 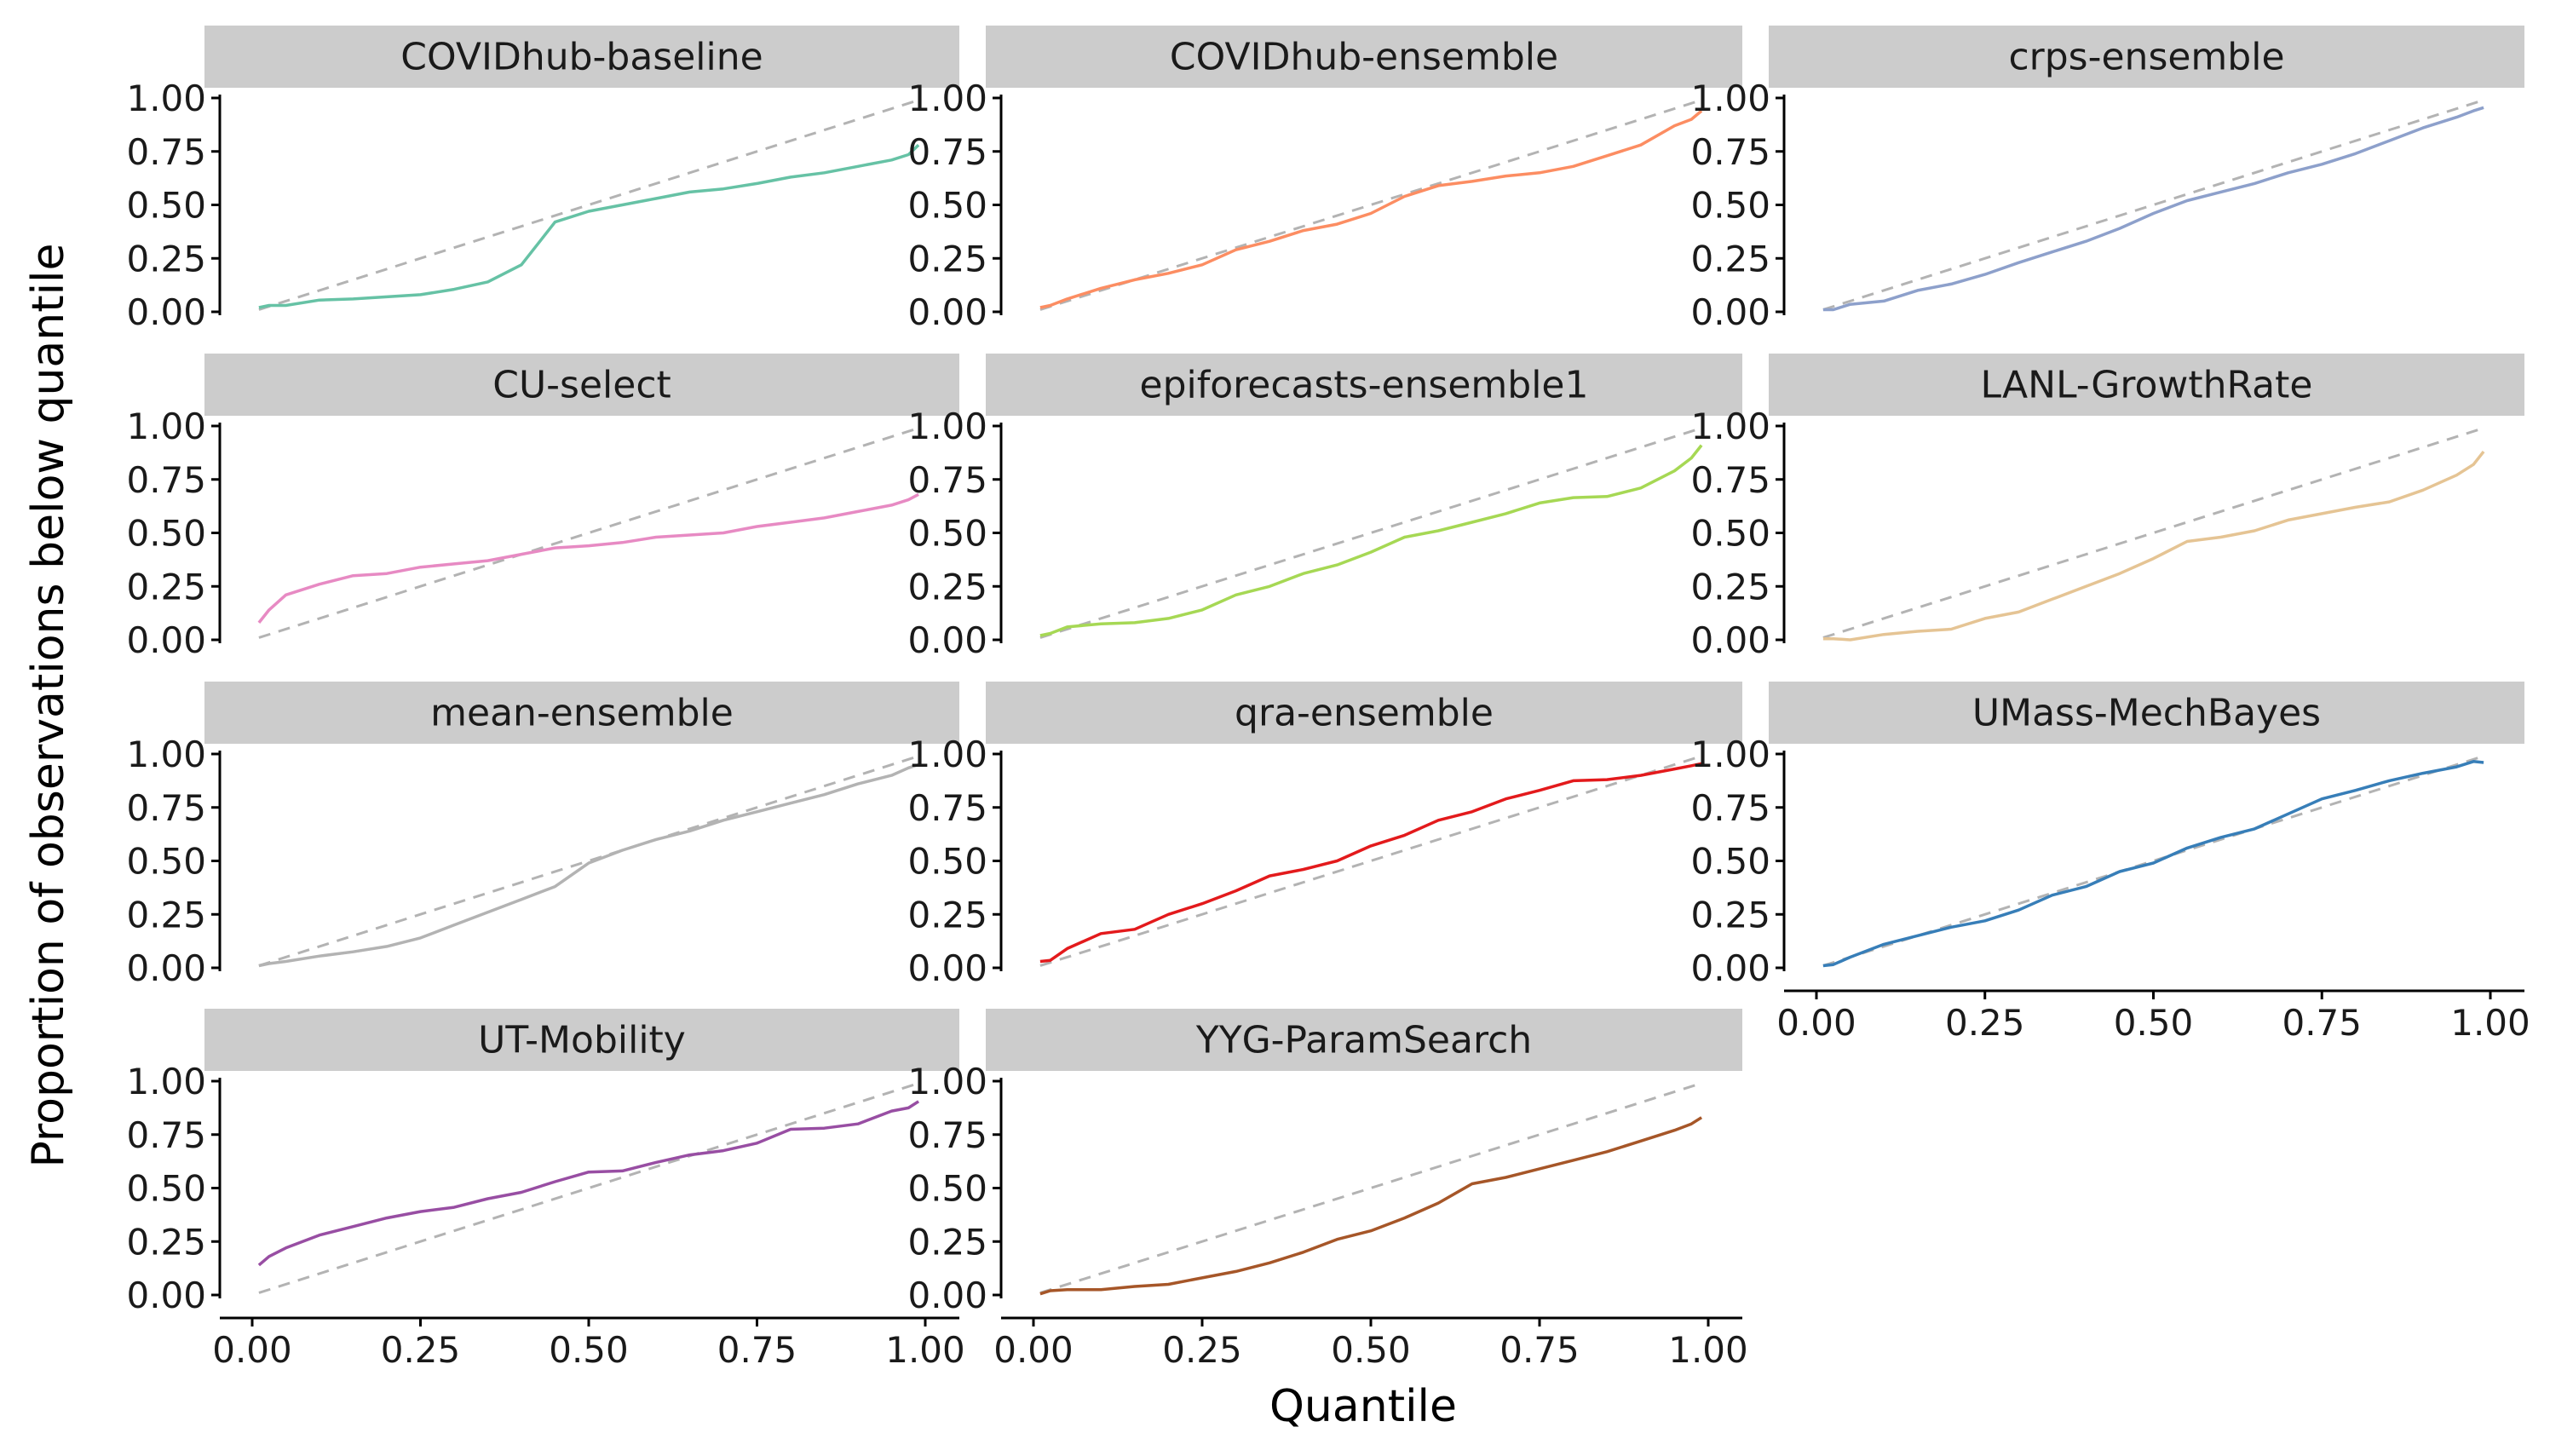 I want to click on facet-strip-label: epiforecasts-ensemble1, so click(x=1364, y=386).